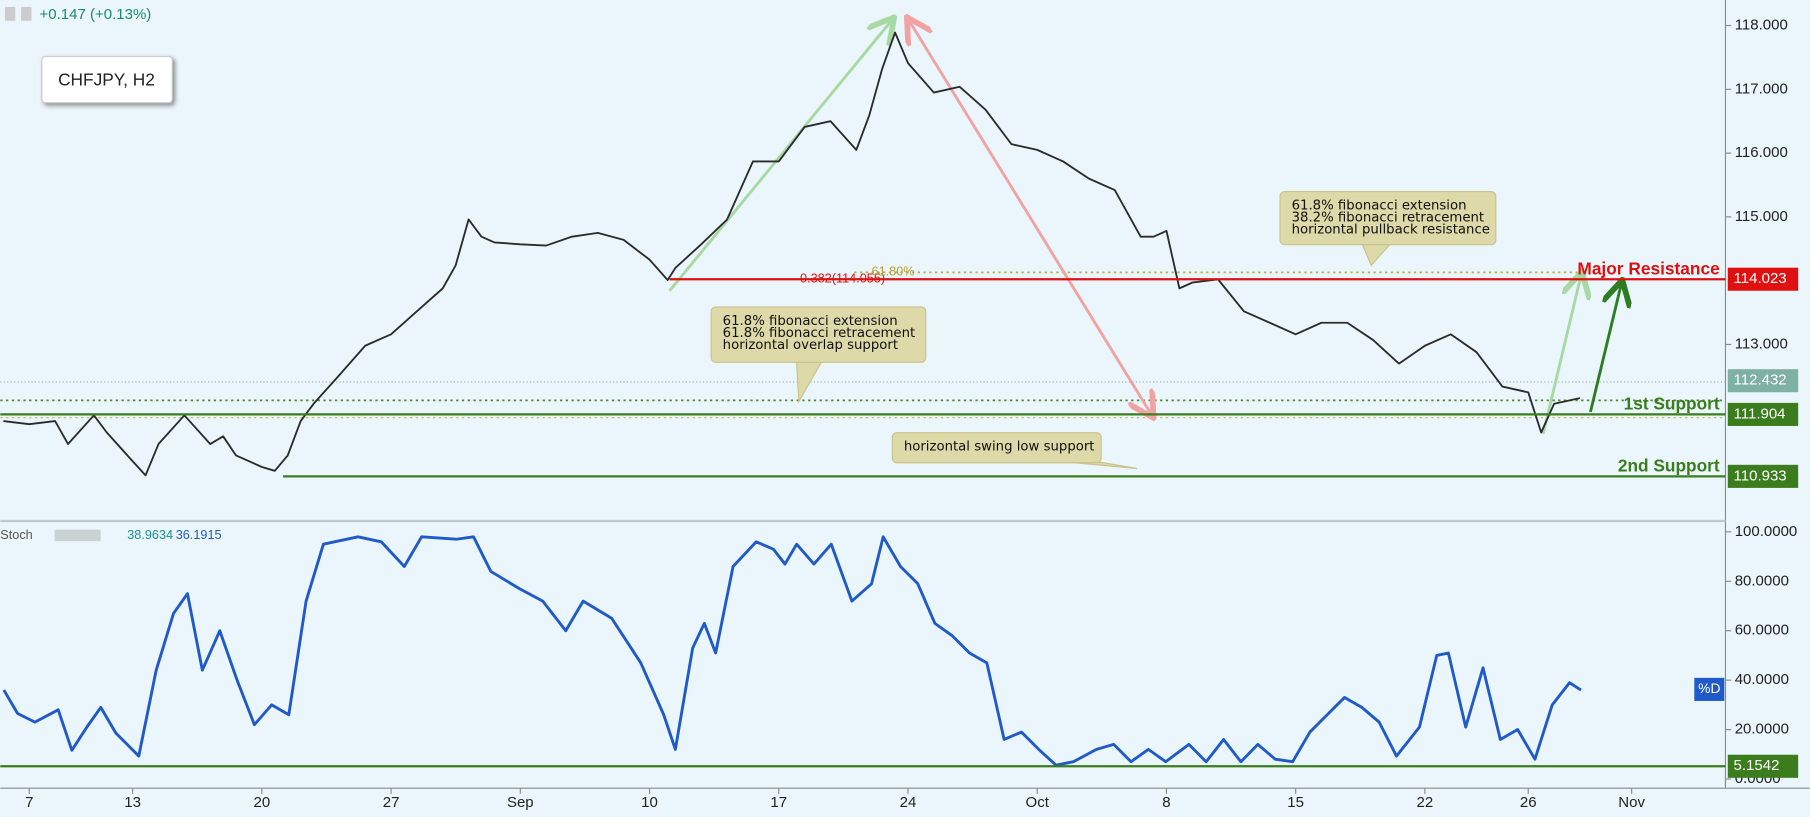  What do you see at coordinates (96, 14) in the screenshot?
I see `price-change: +0.147 (+0.13%)` at bounding box center [96, 14].